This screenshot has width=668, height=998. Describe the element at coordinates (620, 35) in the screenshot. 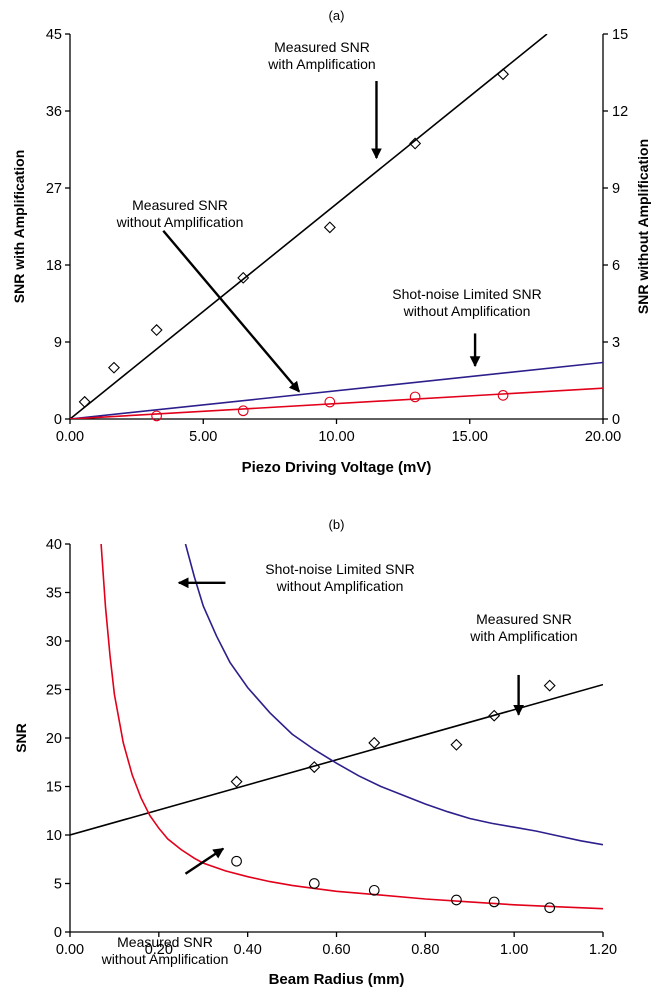

I see `y-right-tick-label: 15` at that location.